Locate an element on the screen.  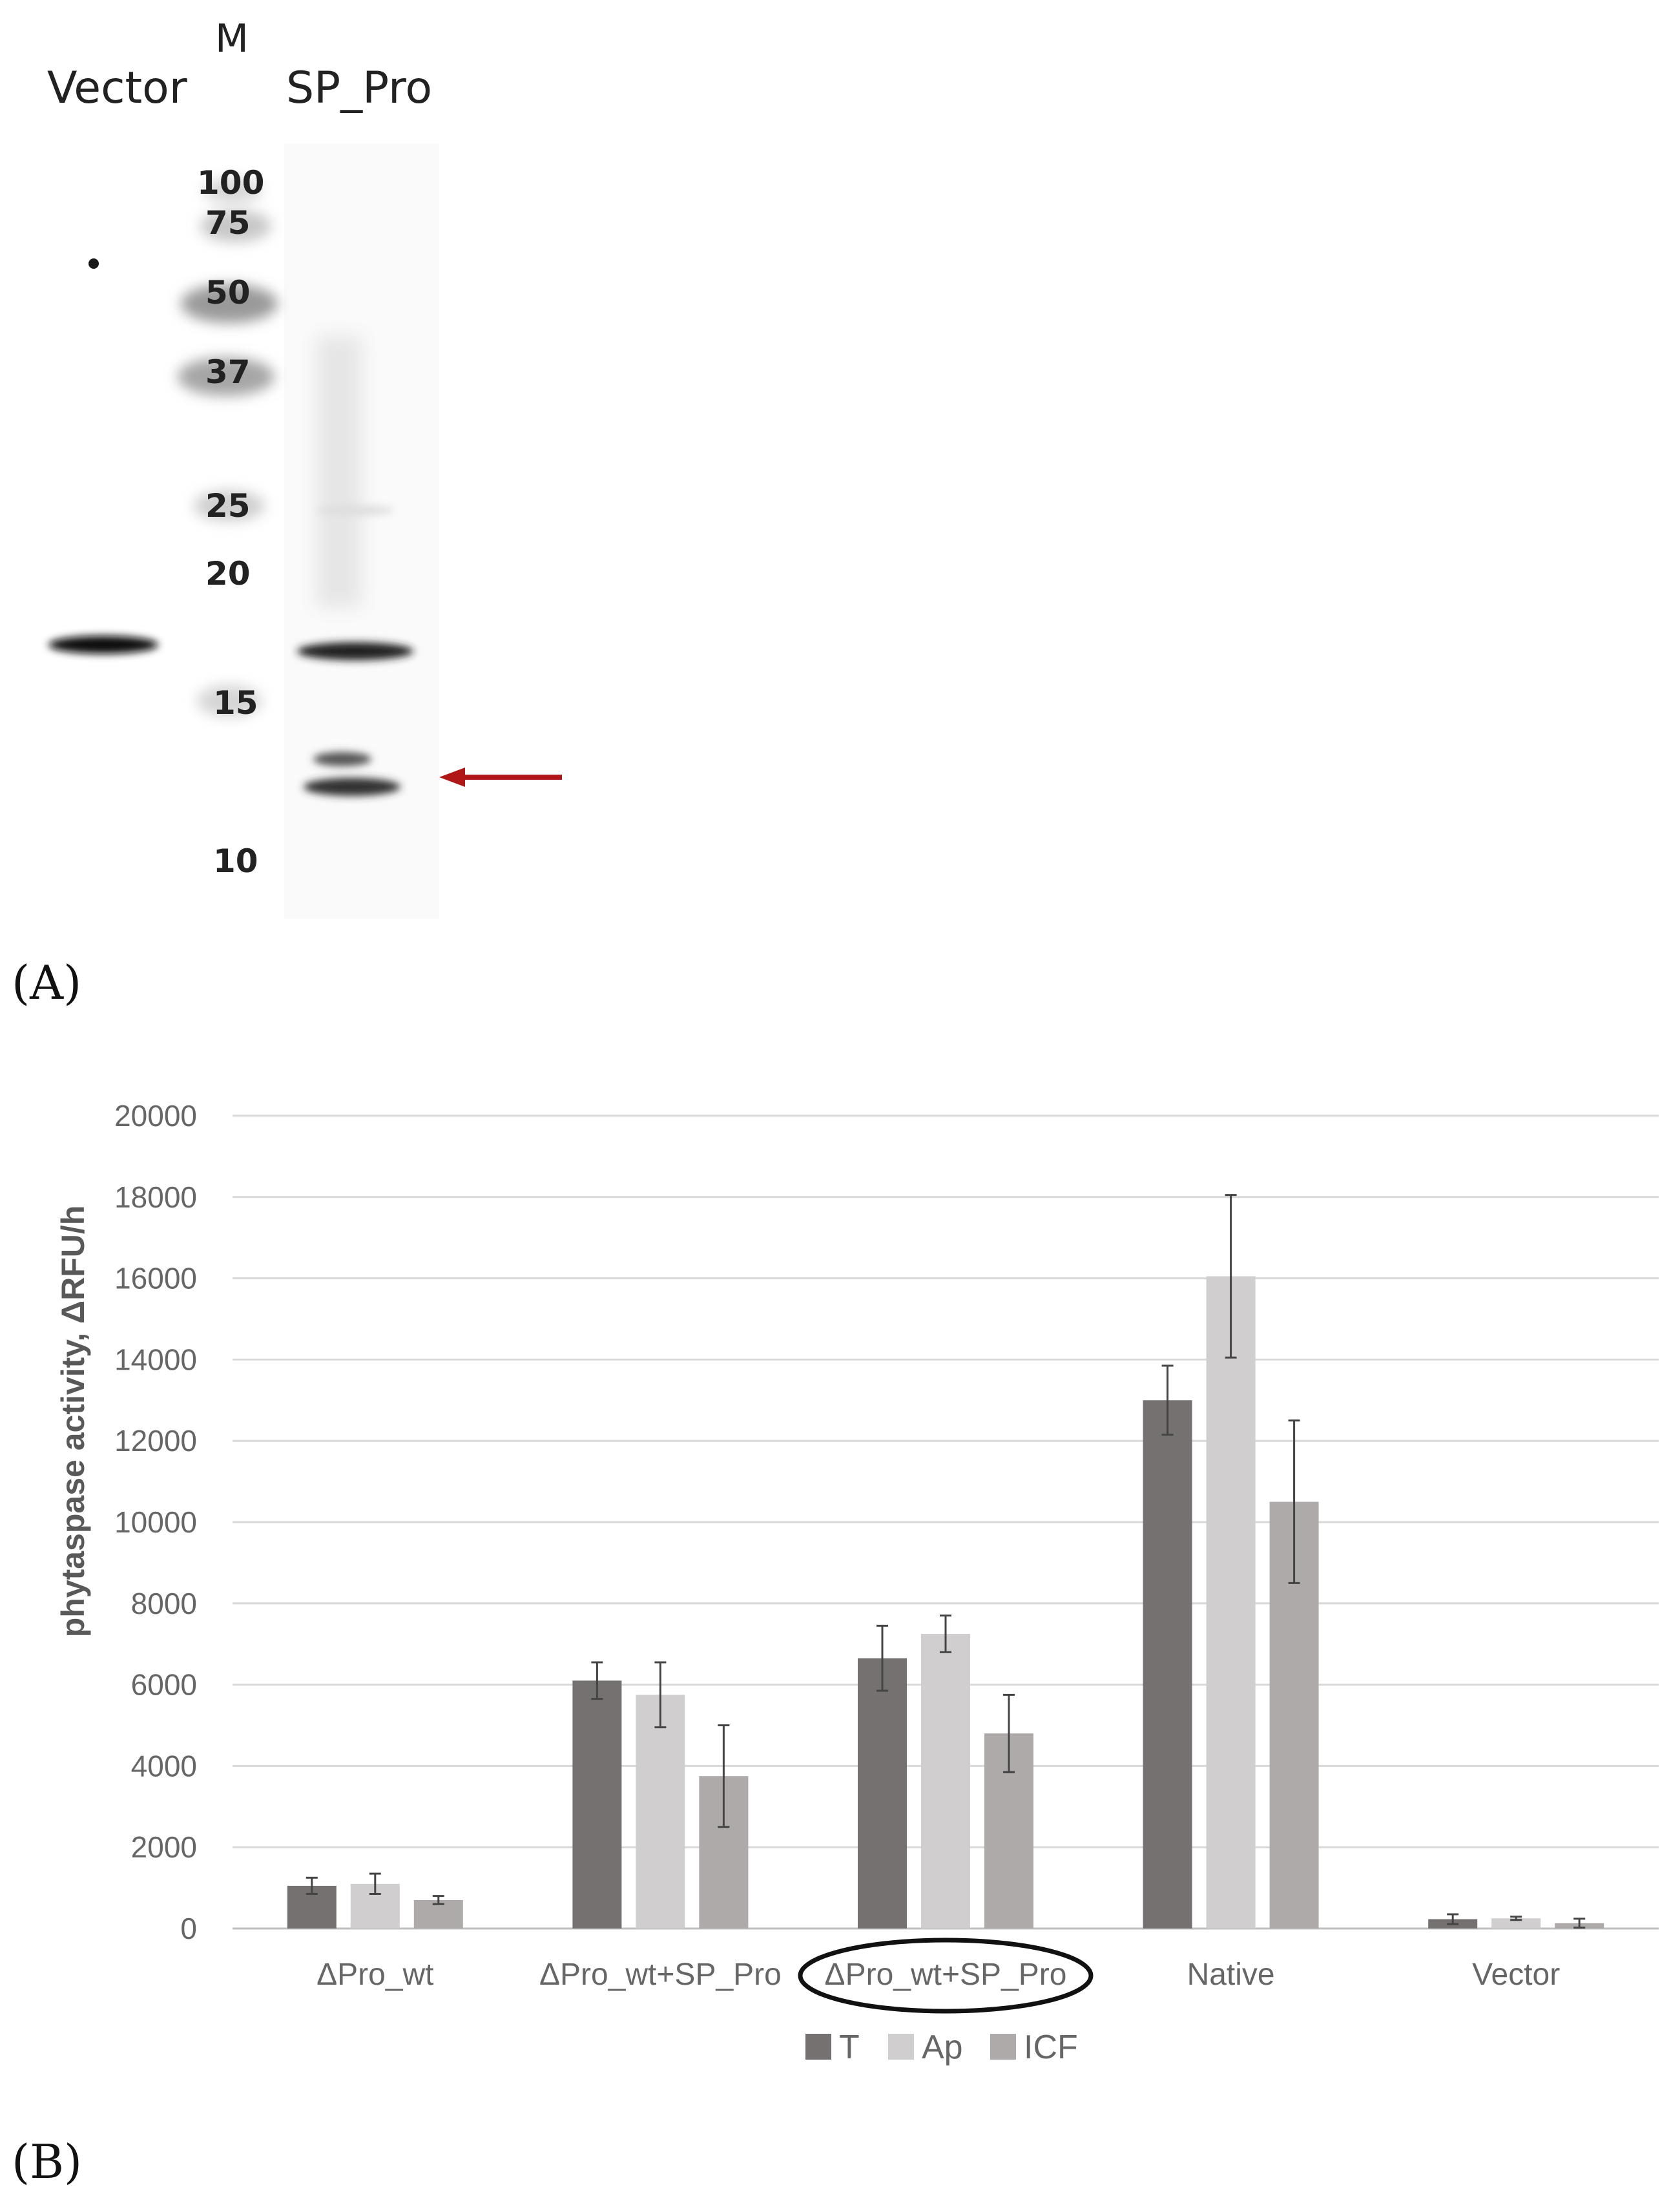
marker-label-10: 10 is located at coordinates (235, 861).